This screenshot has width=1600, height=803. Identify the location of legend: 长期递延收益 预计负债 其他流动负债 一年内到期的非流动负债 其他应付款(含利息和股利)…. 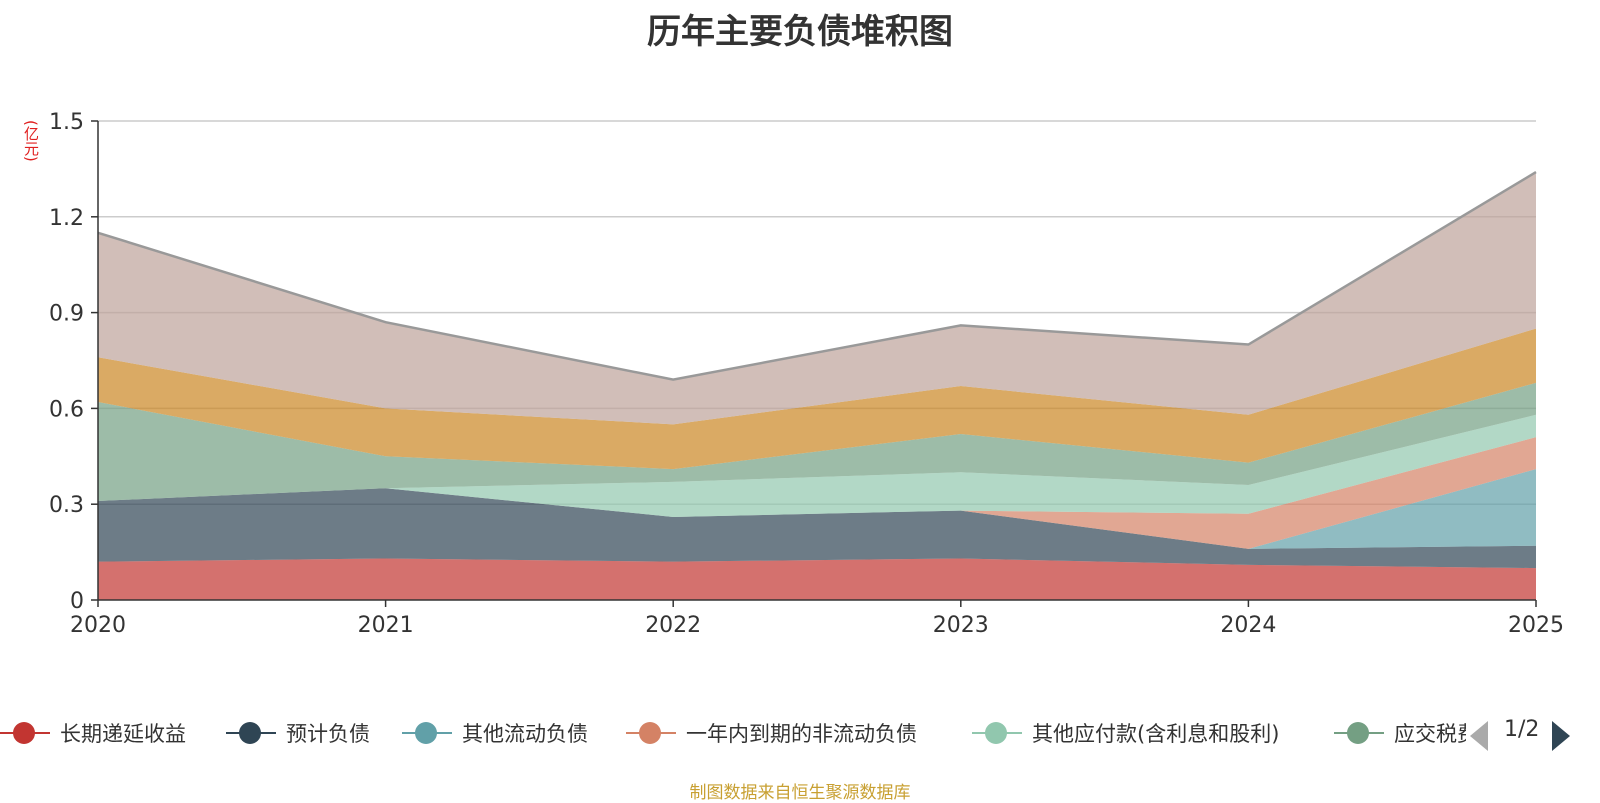
(800, 733).